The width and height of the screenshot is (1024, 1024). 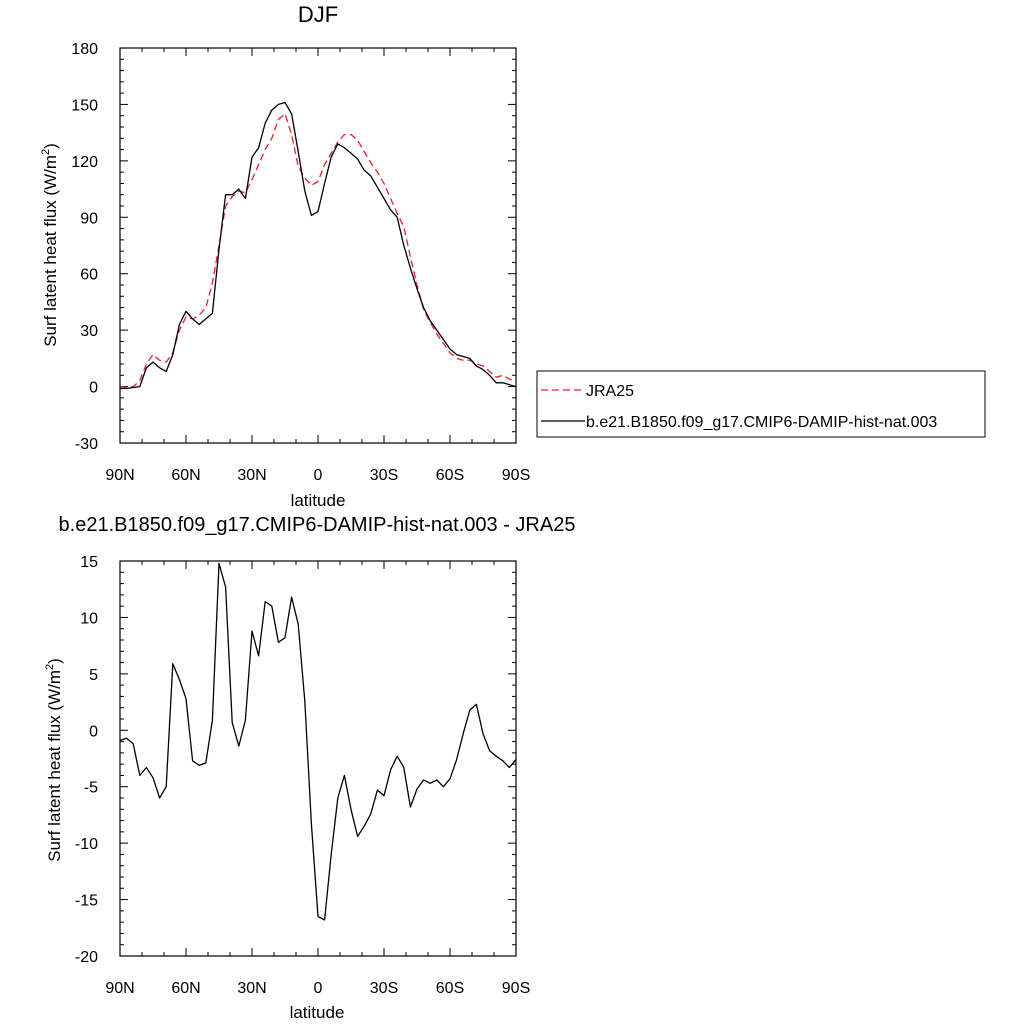 I want to click on series-lines-djf, so click(x=318, y=245).